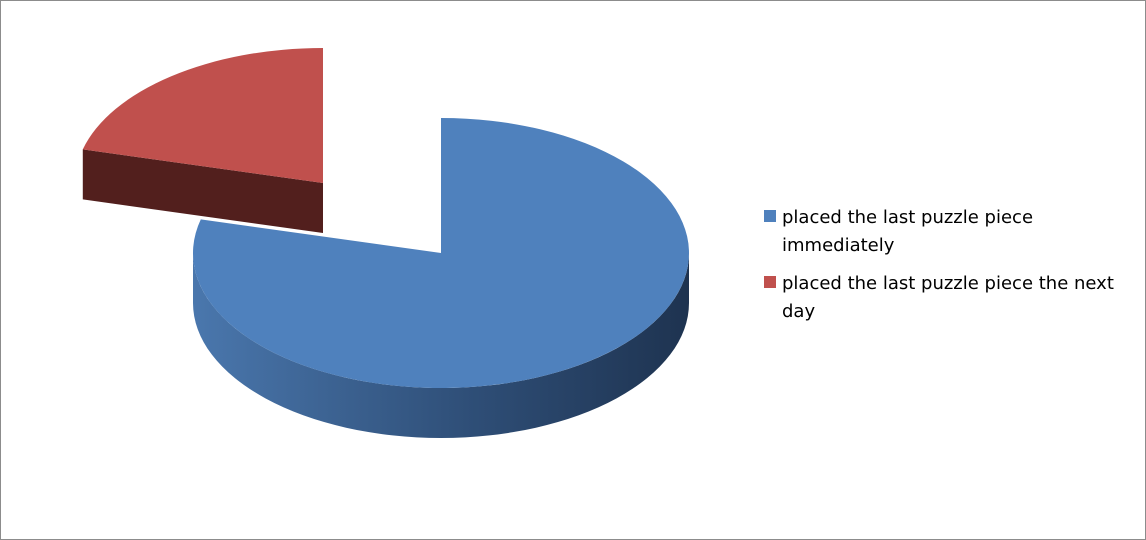 Image resolution: width=1146 pixels, height=540 pixels. Describe the element at coordinates (908, 231) in the screenshot. I see `legend-label: placed the last puzzle piece immediately` at that location.